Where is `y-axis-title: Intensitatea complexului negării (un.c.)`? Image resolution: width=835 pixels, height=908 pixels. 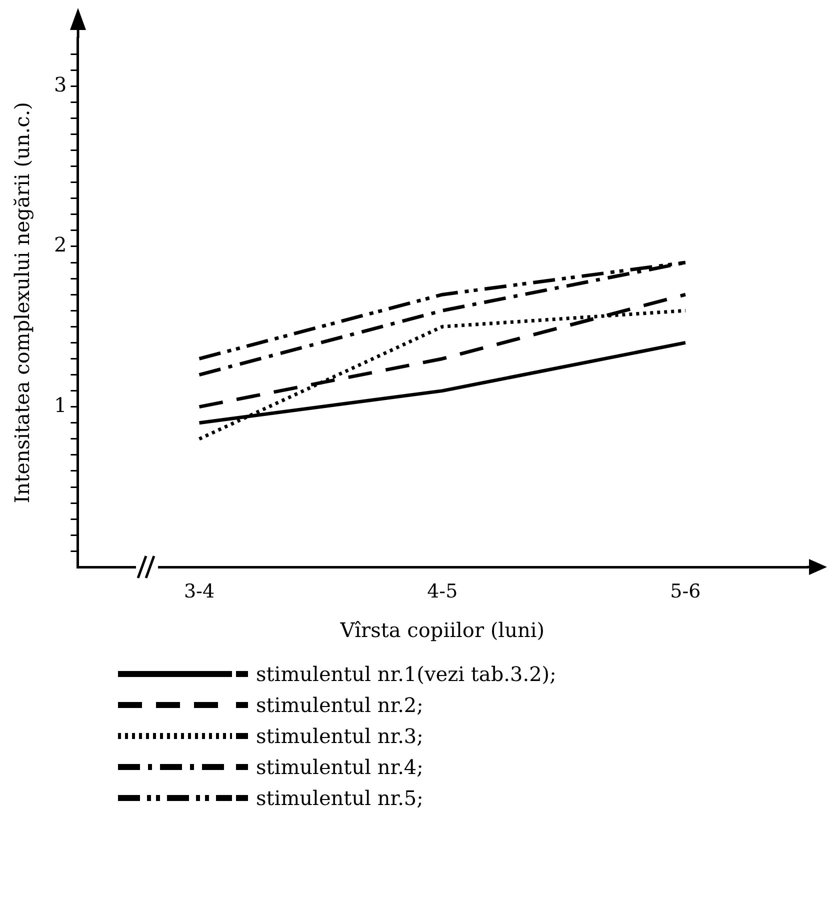
y-axis-title: Intensitatea complexului negării (un.c.) is located at coordinates (22, 303).